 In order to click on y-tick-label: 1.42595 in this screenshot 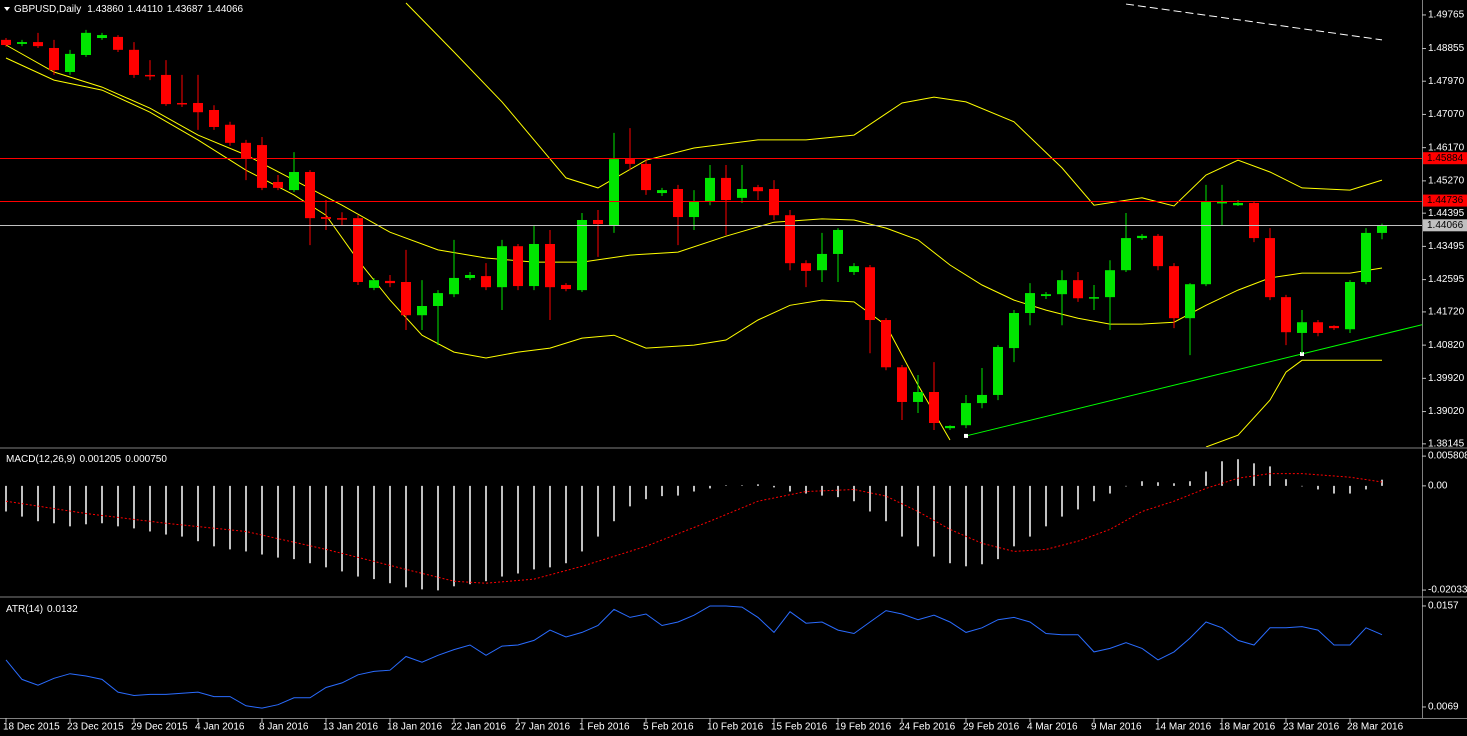, I will do `click(1446, 279)`.